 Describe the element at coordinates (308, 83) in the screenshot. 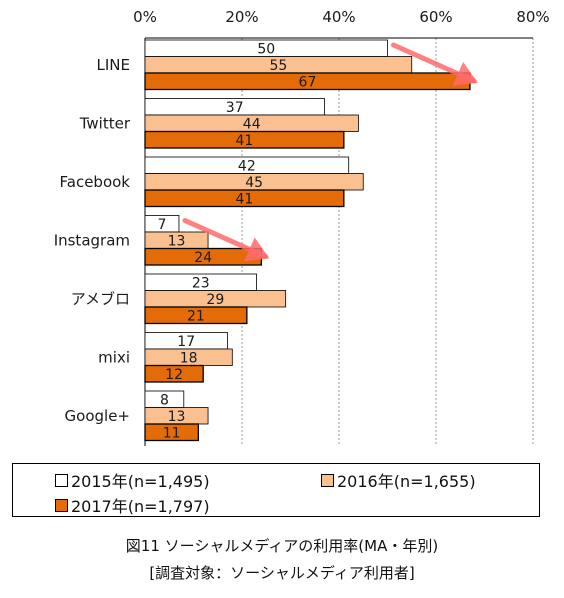

I see `bar-value-0-2: 67` at that location.